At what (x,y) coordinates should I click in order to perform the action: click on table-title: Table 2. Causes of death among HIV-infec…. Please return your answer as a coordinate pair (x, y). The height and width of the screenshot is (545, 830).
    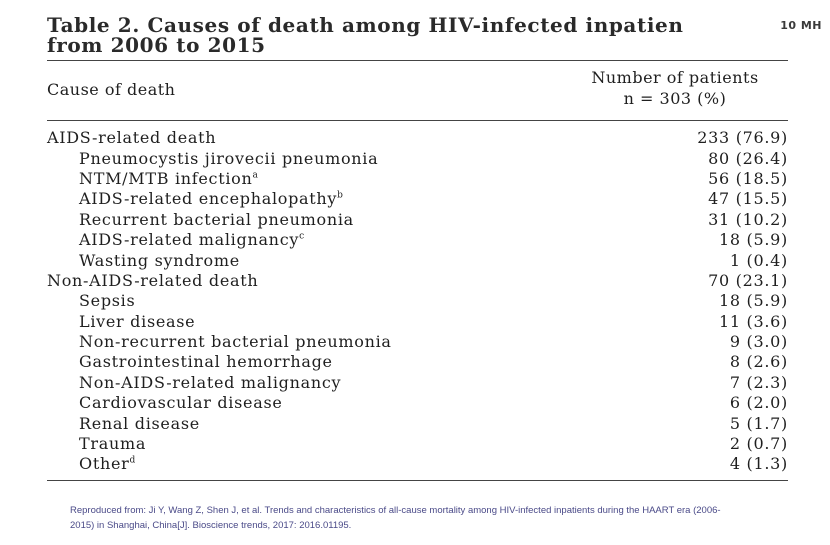
    Looking at the image, I should click on (434, 35).